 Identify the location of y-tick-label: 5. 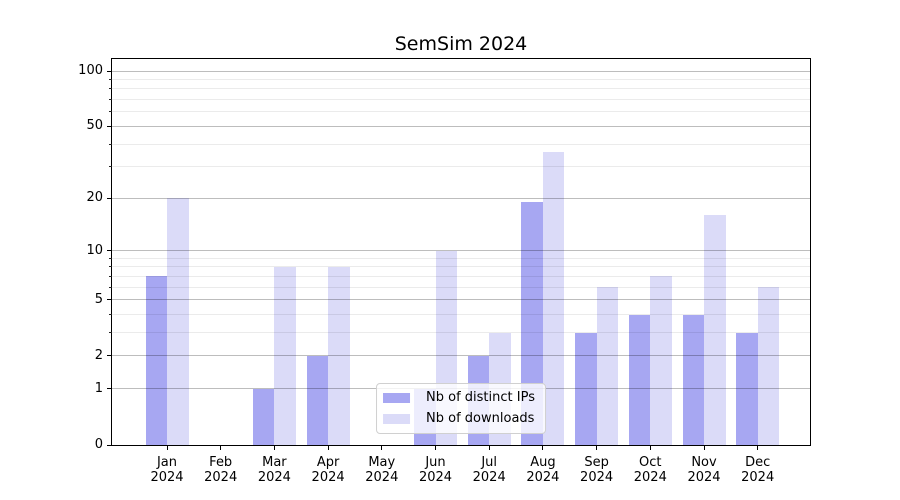
(98, 299).